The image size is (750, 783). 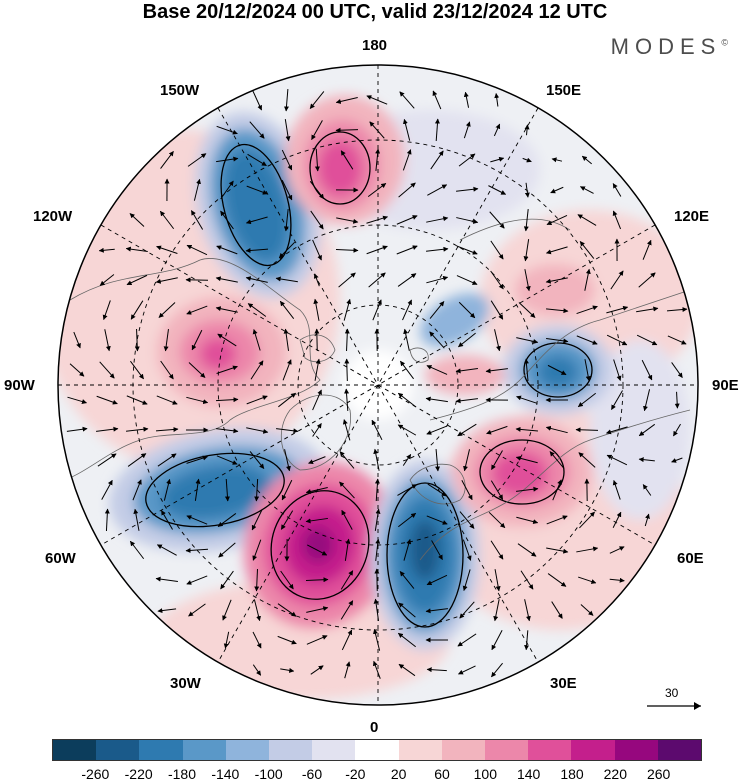 I want to click on colorbar-tick-label: 220, so click(x=615, y=774).